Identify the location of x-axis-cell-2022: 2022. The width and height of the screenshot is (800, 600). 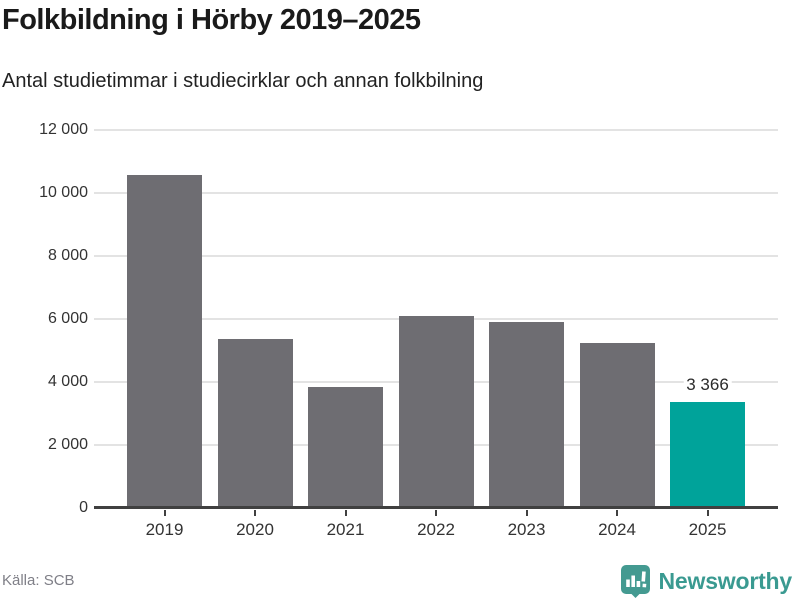
(436, 525).